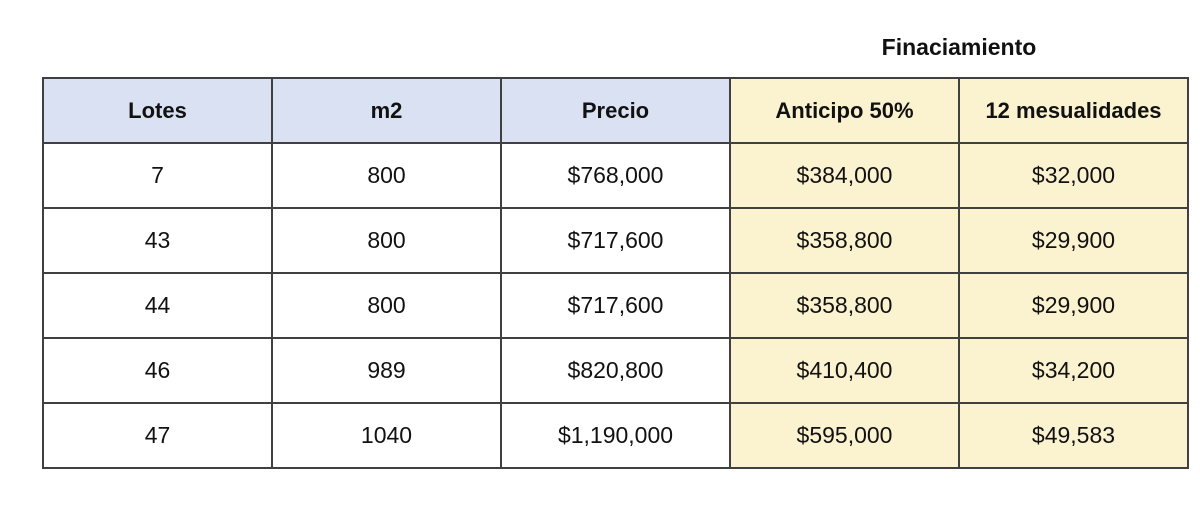 Image resolution: width=1200 pixels, height=517 pixels. I want to click on cell-lote: 7, so click(157, 175).